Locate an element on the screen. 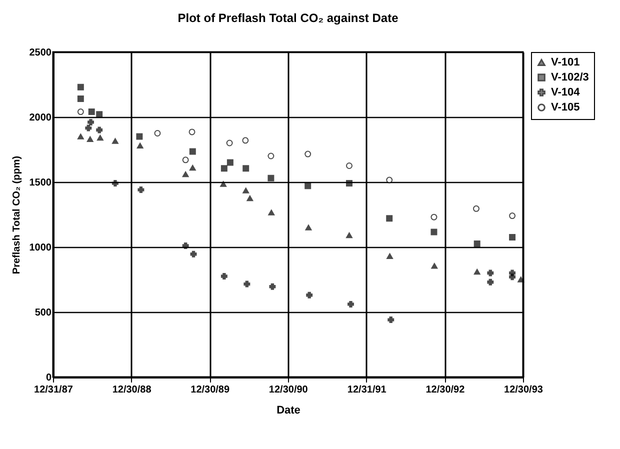 Image resolution: width=620 pixels, height=449 pixels. legend-label: V-104 is located at coordinates (566, 92).